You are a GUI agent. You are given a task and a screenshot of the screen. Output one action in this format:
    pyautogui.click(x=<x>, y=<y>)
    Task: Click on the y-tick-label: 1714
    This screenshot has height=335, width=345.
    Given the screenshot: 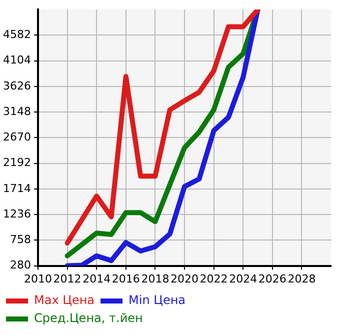 What is the action you would take?
    pyautogui.click(x=16, y=188)
    